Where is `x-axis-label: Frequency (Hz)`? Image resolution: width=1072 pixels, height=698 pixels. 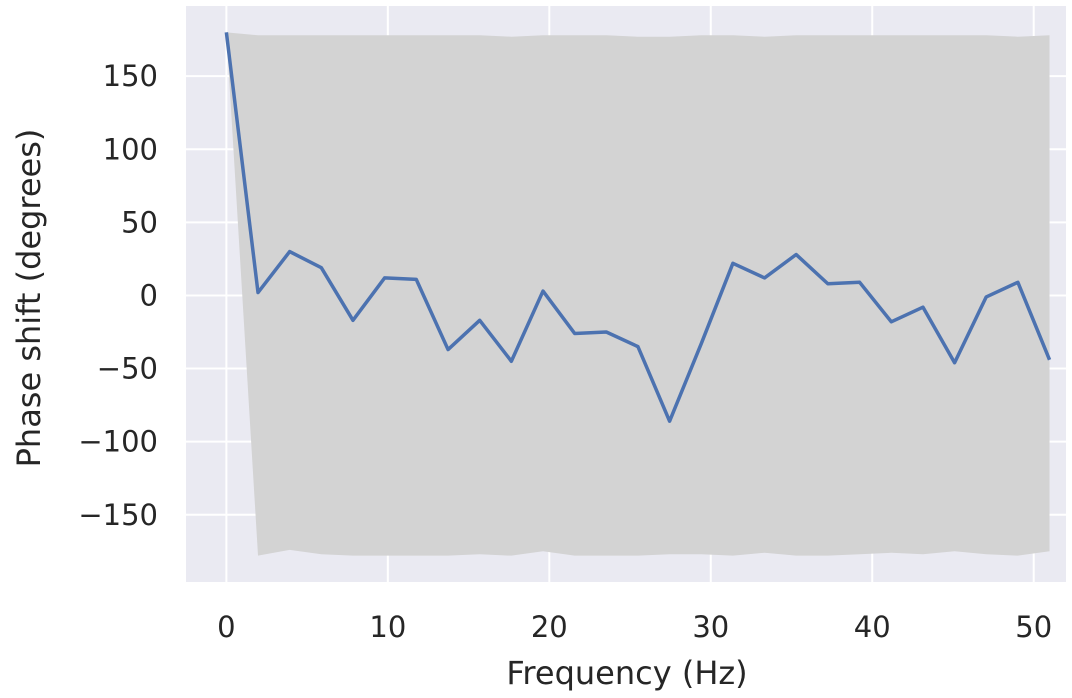
x-axis-label: Frequency (Hz) is located at coordinates (626, 673).